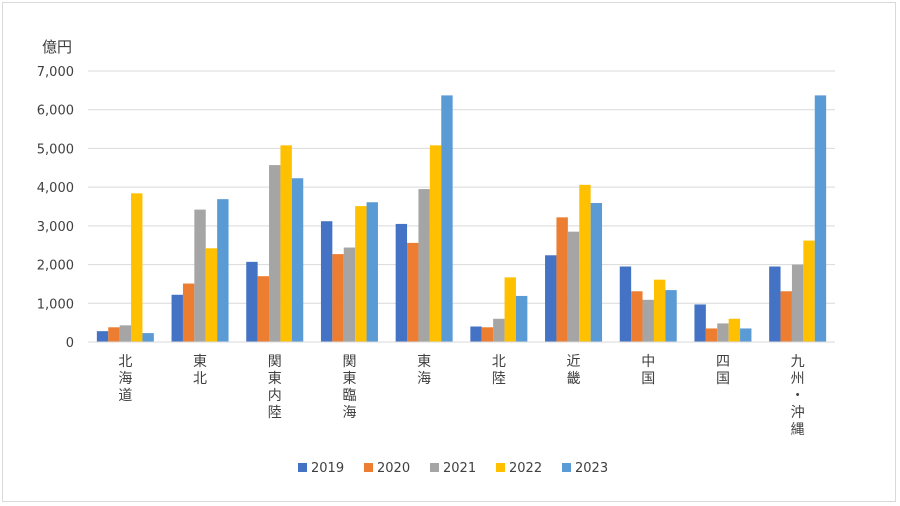 Image resolution: width=900 pixels, height=506 pixels. Describe the element at coordinates (648, 320) in the screenshot. I see `bar-2021-中国` at that location.